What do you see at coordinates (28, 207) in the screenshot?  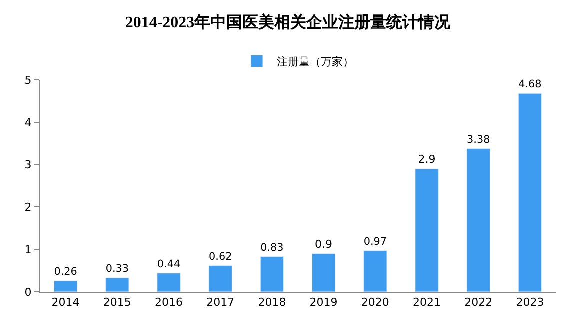 I see `y-tick-label: 2` at bounding box center [28, 207].